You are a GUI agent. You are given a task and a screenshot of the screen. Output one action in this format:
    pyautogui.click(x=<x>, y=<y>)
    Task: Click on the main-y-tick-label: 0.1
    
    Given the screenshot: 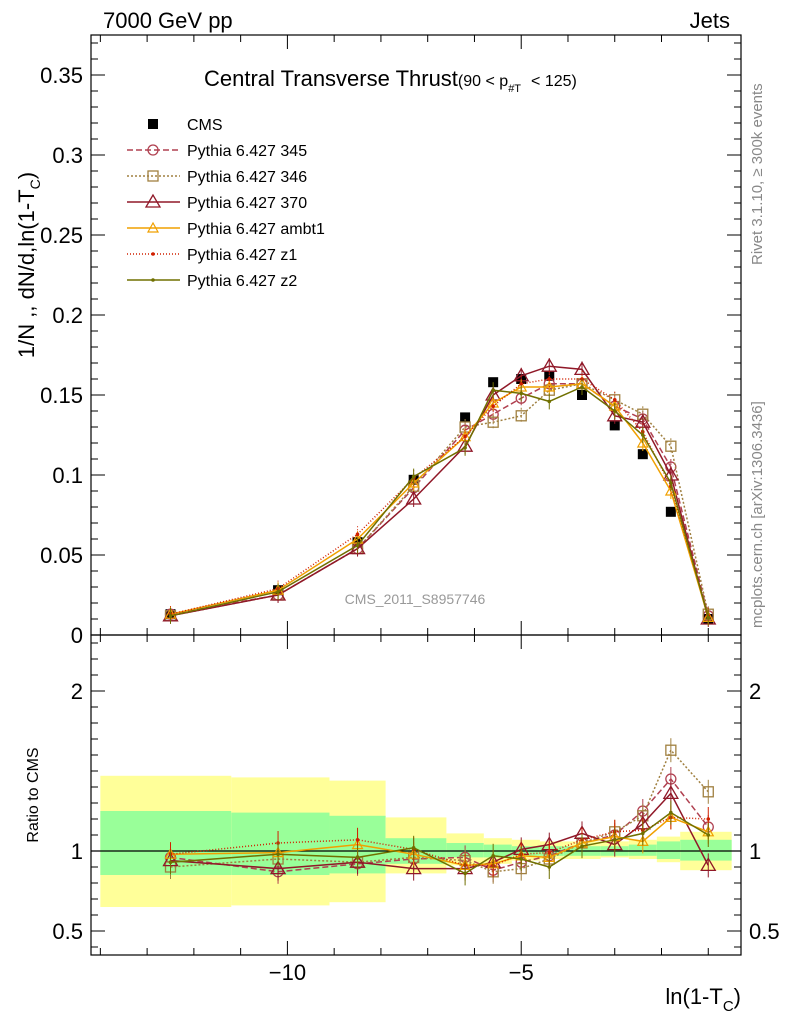 What is the action you would take?
    pyautogui.click(x=67, y=475)
    